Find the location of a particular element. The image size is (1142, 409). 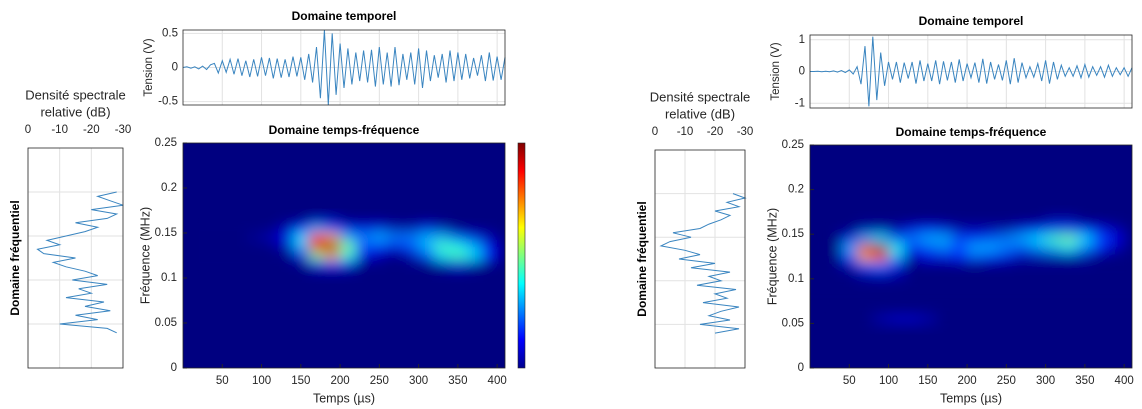

chart-title: Domaine temporel is located at coordinates (344, 16).